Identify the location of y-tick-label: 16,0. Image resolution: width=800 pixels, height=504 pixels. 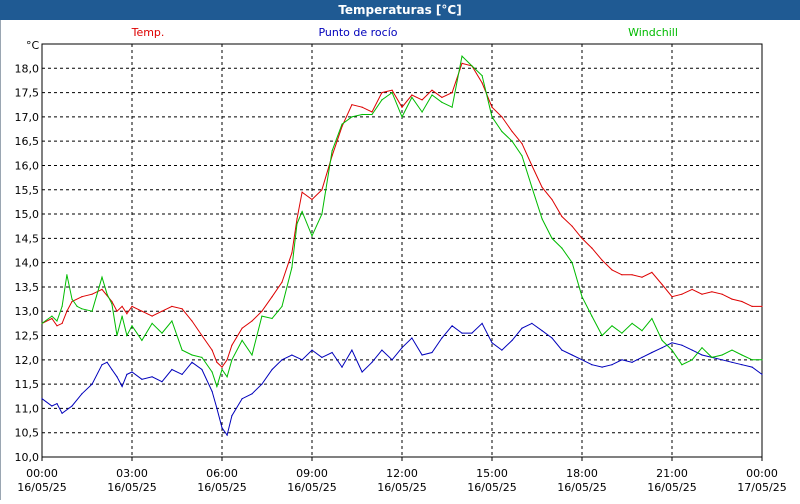
(27, 165).